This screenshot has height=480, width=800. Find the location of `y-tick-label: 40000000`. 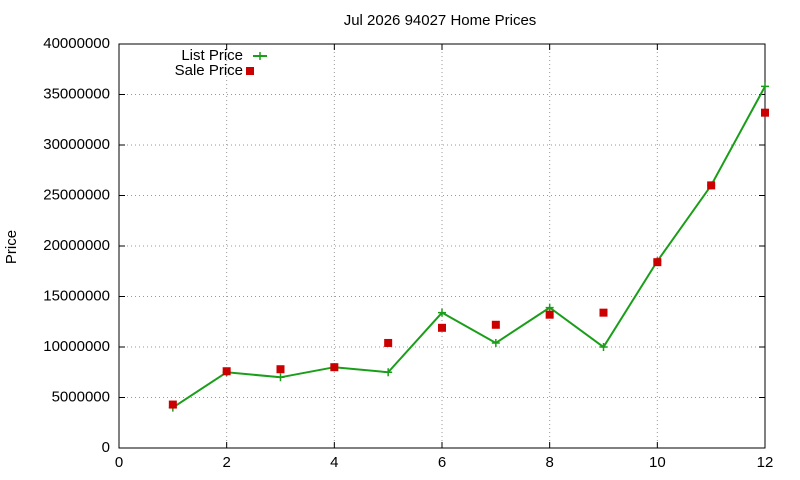

y-tick-label: 40000000 is located at coordinates (76, 43).